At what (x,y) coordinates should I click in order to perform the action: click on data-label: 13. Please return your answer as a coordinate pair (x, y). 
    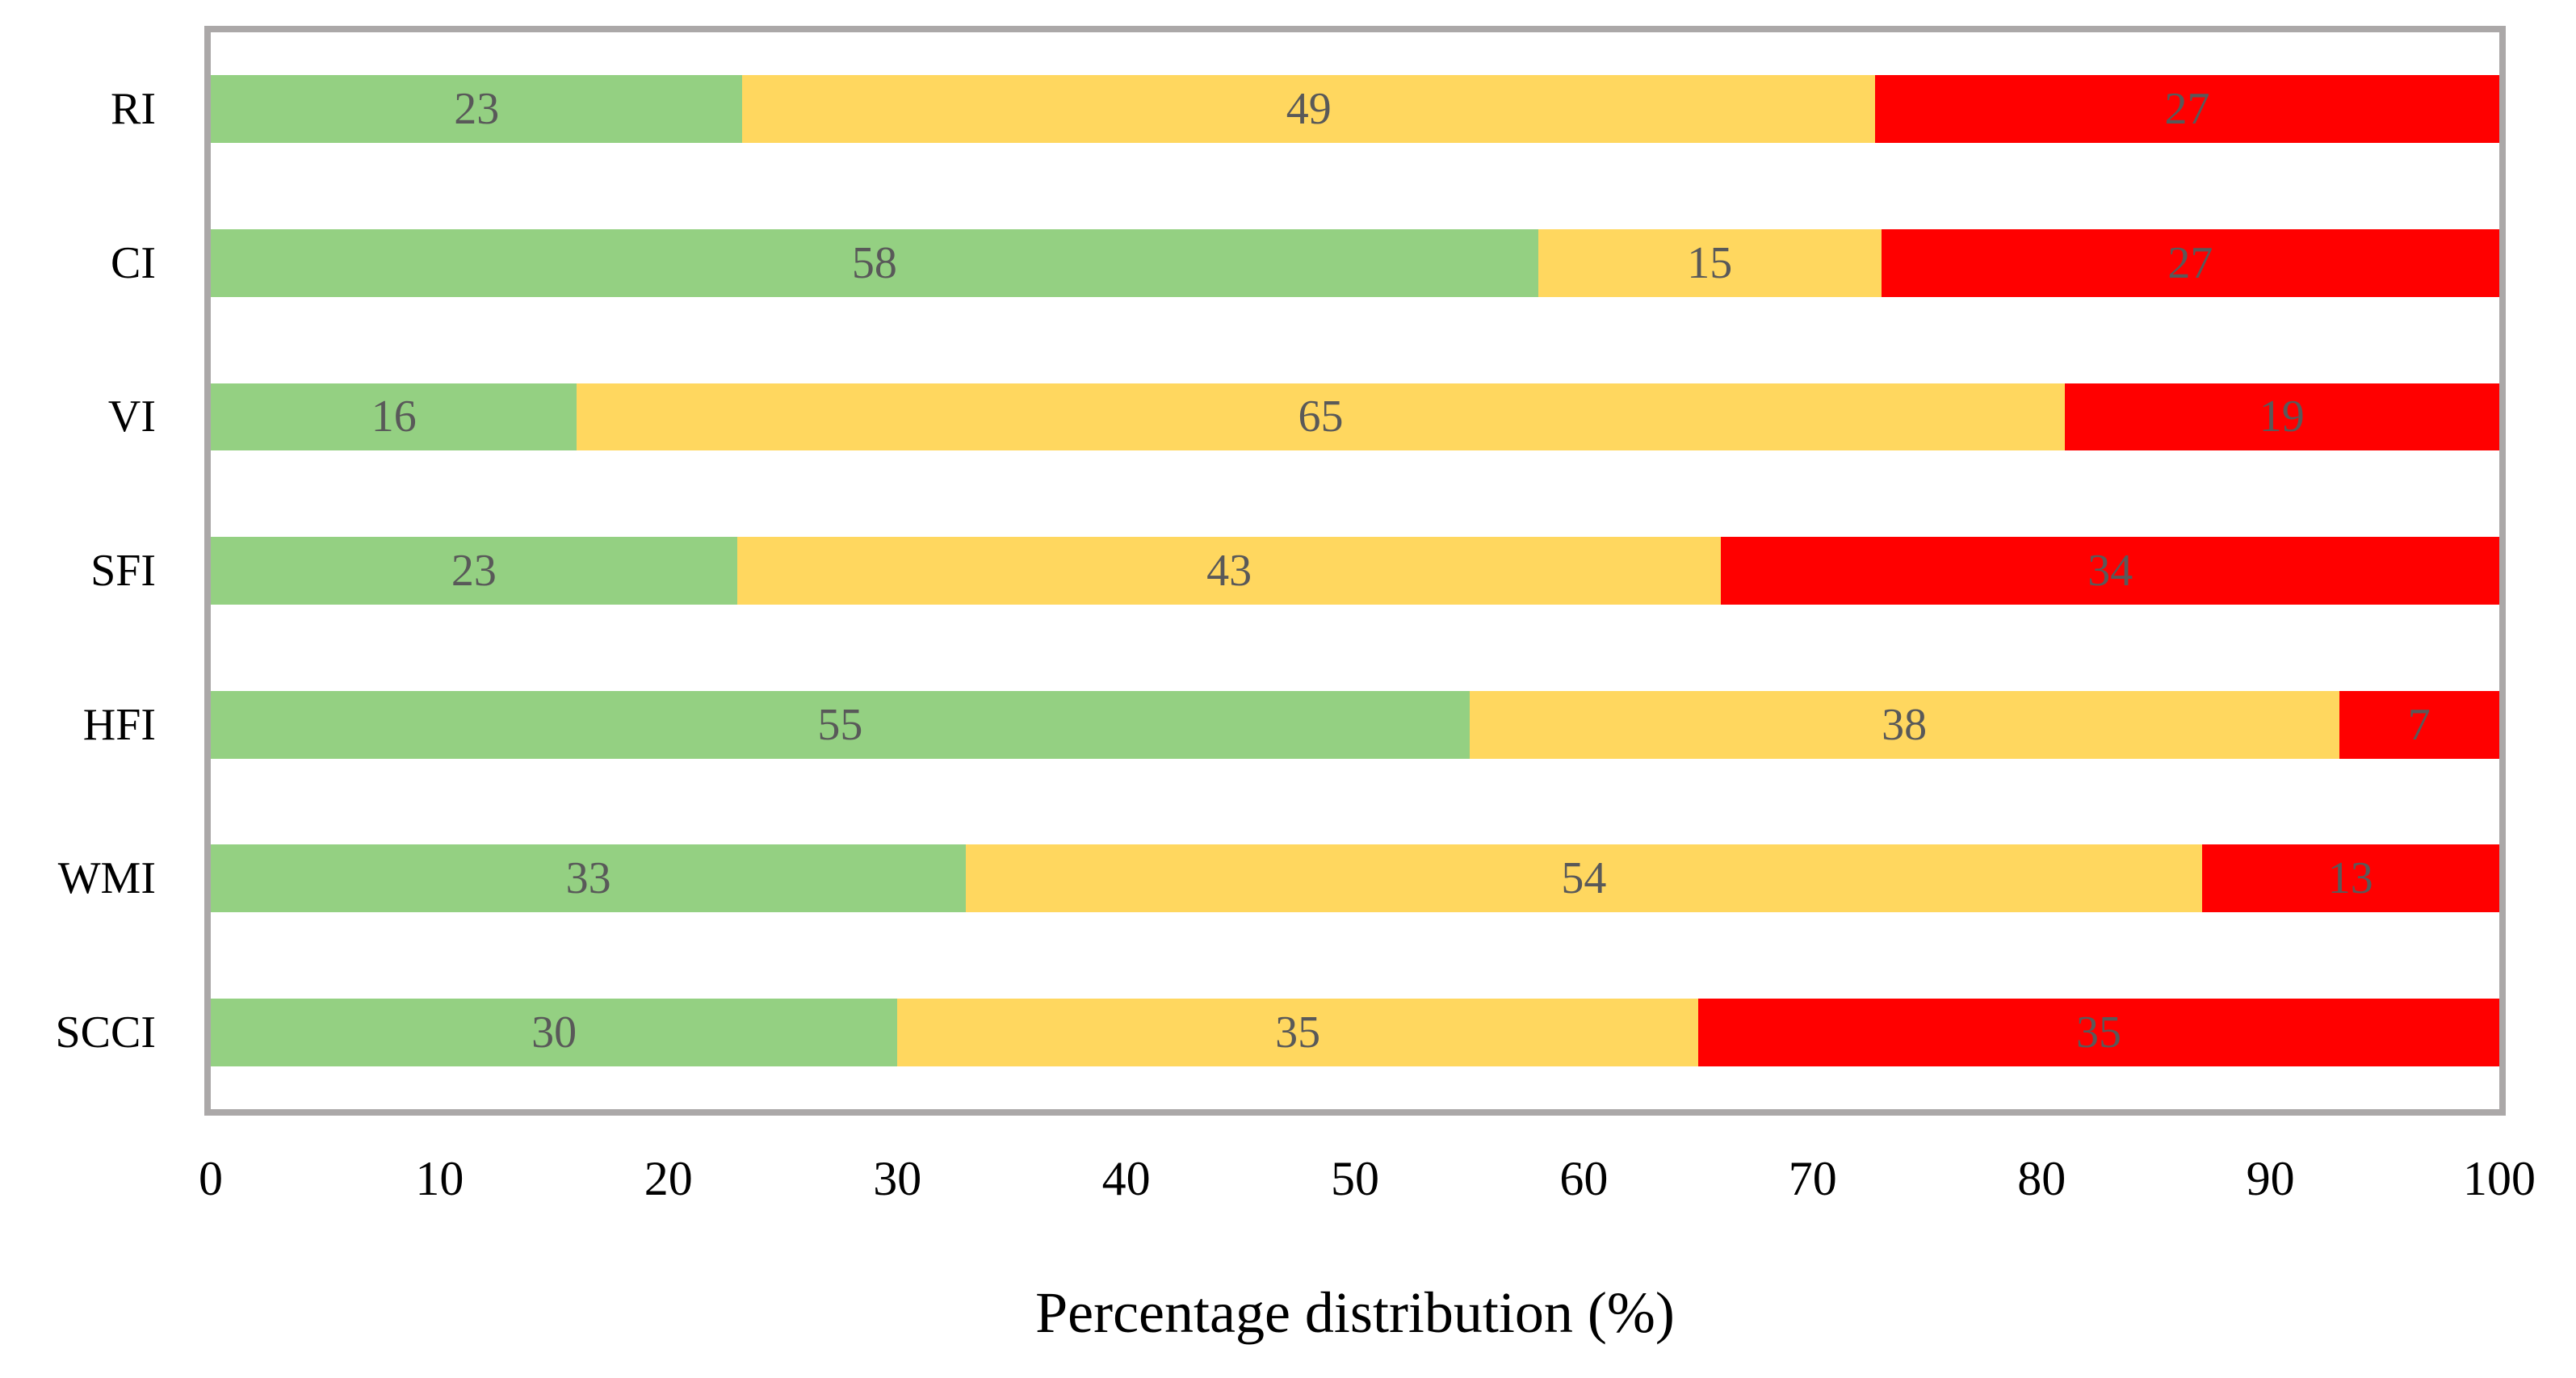
    Looking at the image, I should click on (2350, 878).